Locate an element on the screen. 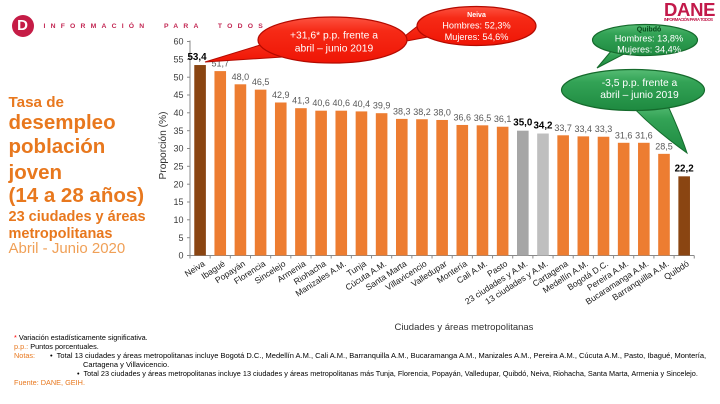 The image size is (720, 404). svg-text: 5 is located at coordinates (180, 238).